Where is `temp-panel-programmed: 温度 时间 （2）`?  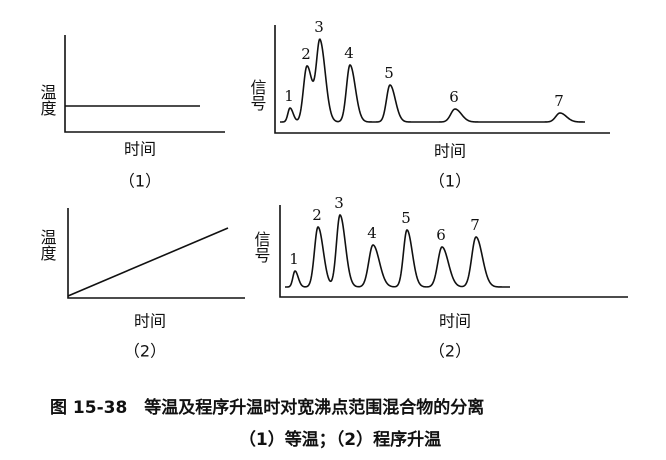 temp-panel-programmed: 温度 时间 （2） is located at coordinates (141, 284).